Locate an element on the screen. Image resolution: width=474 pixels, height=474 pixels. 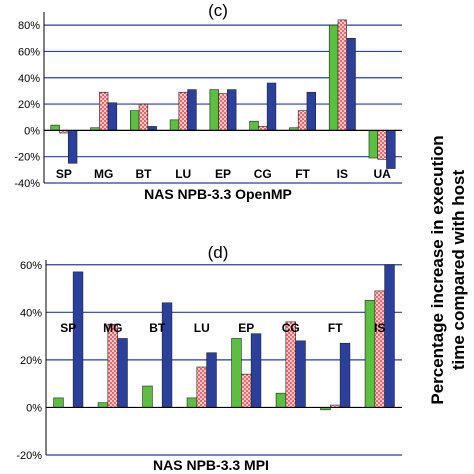
y-tick-labels: -40% -20% 0% 20% 40% 60% 80% is located at coordinates (27, 105).